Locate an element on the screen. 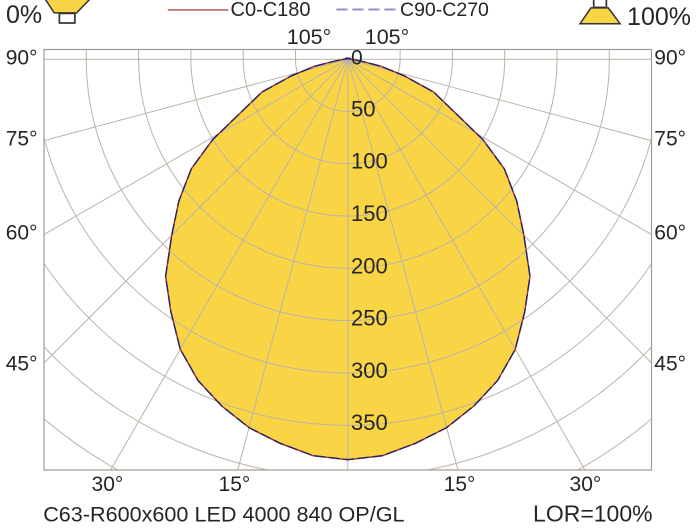 This screenshot has height=532, width=697. svg-text: LOR=100% is located at coordinates (593, 514).